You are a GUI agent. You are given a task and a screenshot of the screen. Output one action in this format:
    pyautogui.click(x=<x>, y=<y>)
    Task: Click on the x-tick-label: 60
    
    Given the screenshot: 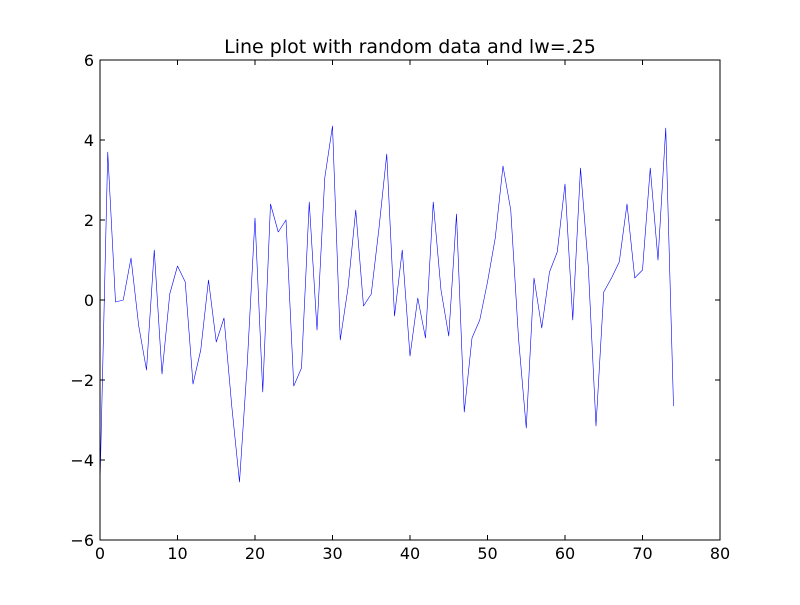 What is the action you would take?
    pyautogui.click(x=565, y=553)
    